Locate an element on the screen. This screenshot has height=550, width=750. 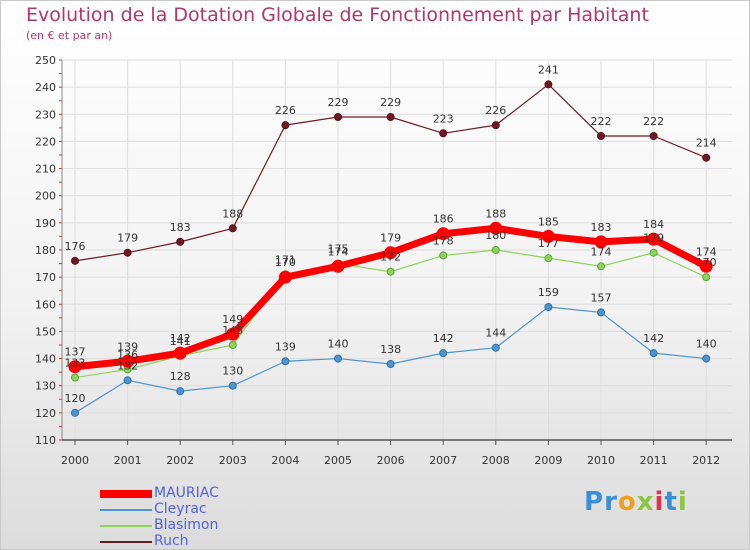
data-label-blasimon: 136 is located at coordinates (127, 354).